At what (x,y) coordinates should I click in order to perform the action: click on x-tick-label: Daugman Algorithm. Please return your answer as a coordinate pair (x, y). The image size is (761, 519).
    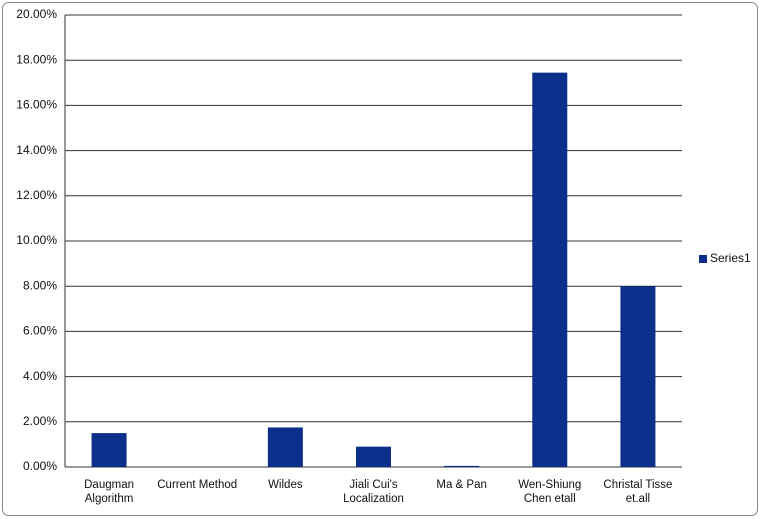
    Looking at the image, I should click on (109, 492).